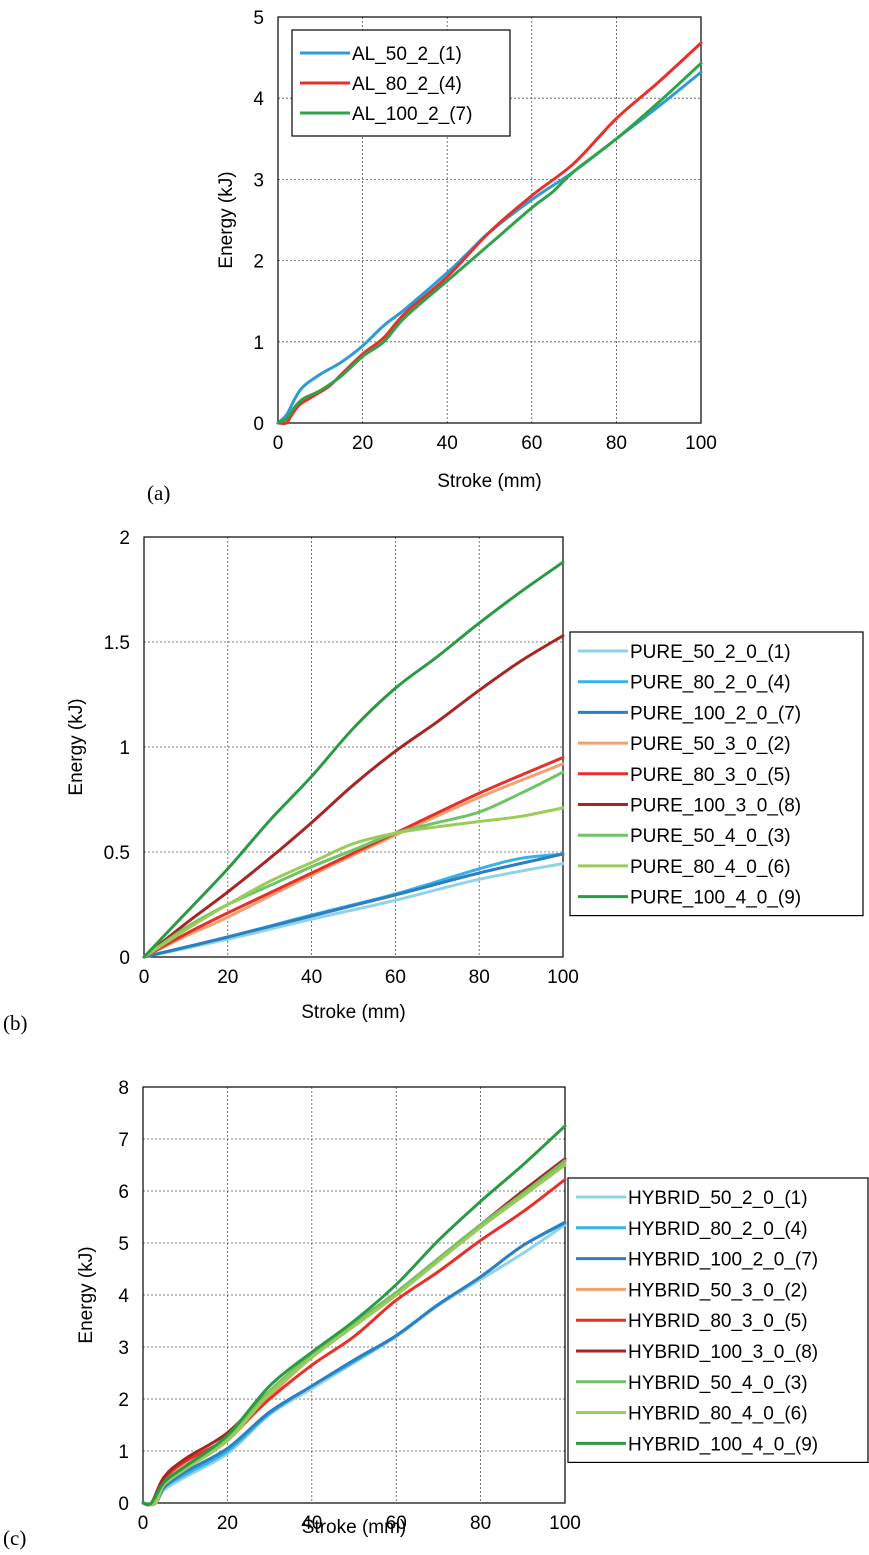 The height and width of the screenshot is (1555, 869). I want to click on legend-entry: HYBRID_50_4_0_(3), so click(718, 1383).